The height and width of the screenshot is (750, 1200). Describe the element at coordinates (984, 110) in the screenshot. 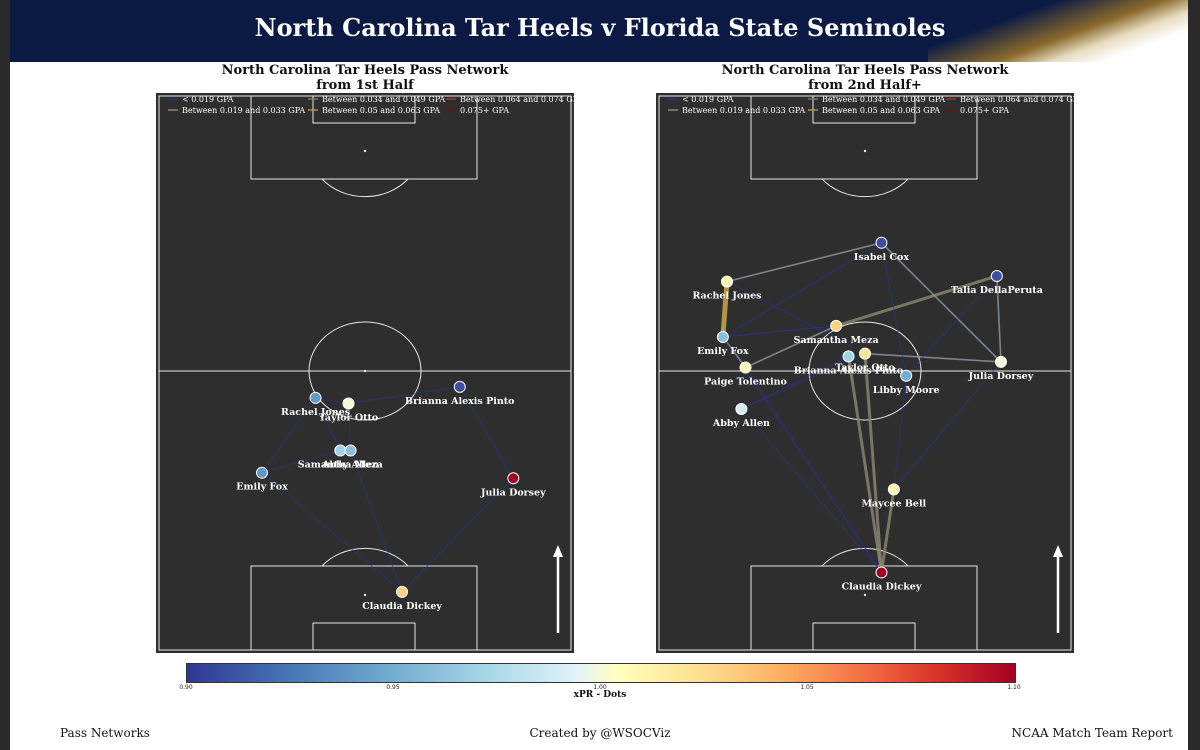

I see `legend-entry: 0.075+ GPA` at that location.